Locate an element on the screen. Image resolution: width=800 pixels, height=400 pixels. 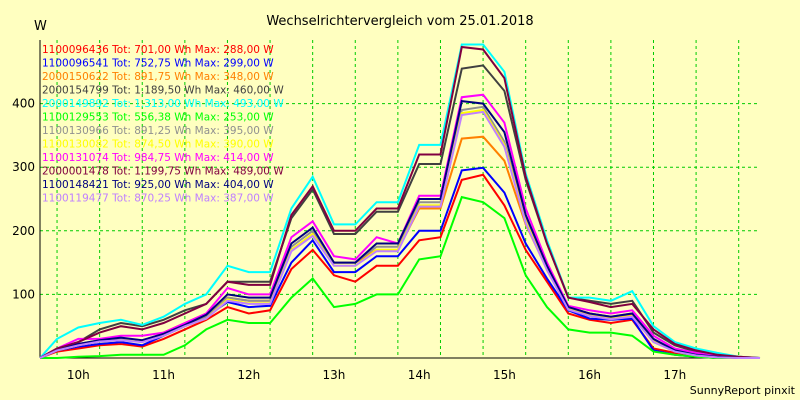
legend-entry-1100148421: 1100148421 Tot: 925,00 Wh Max: 404,00 W is located at coordinates (158, 185).